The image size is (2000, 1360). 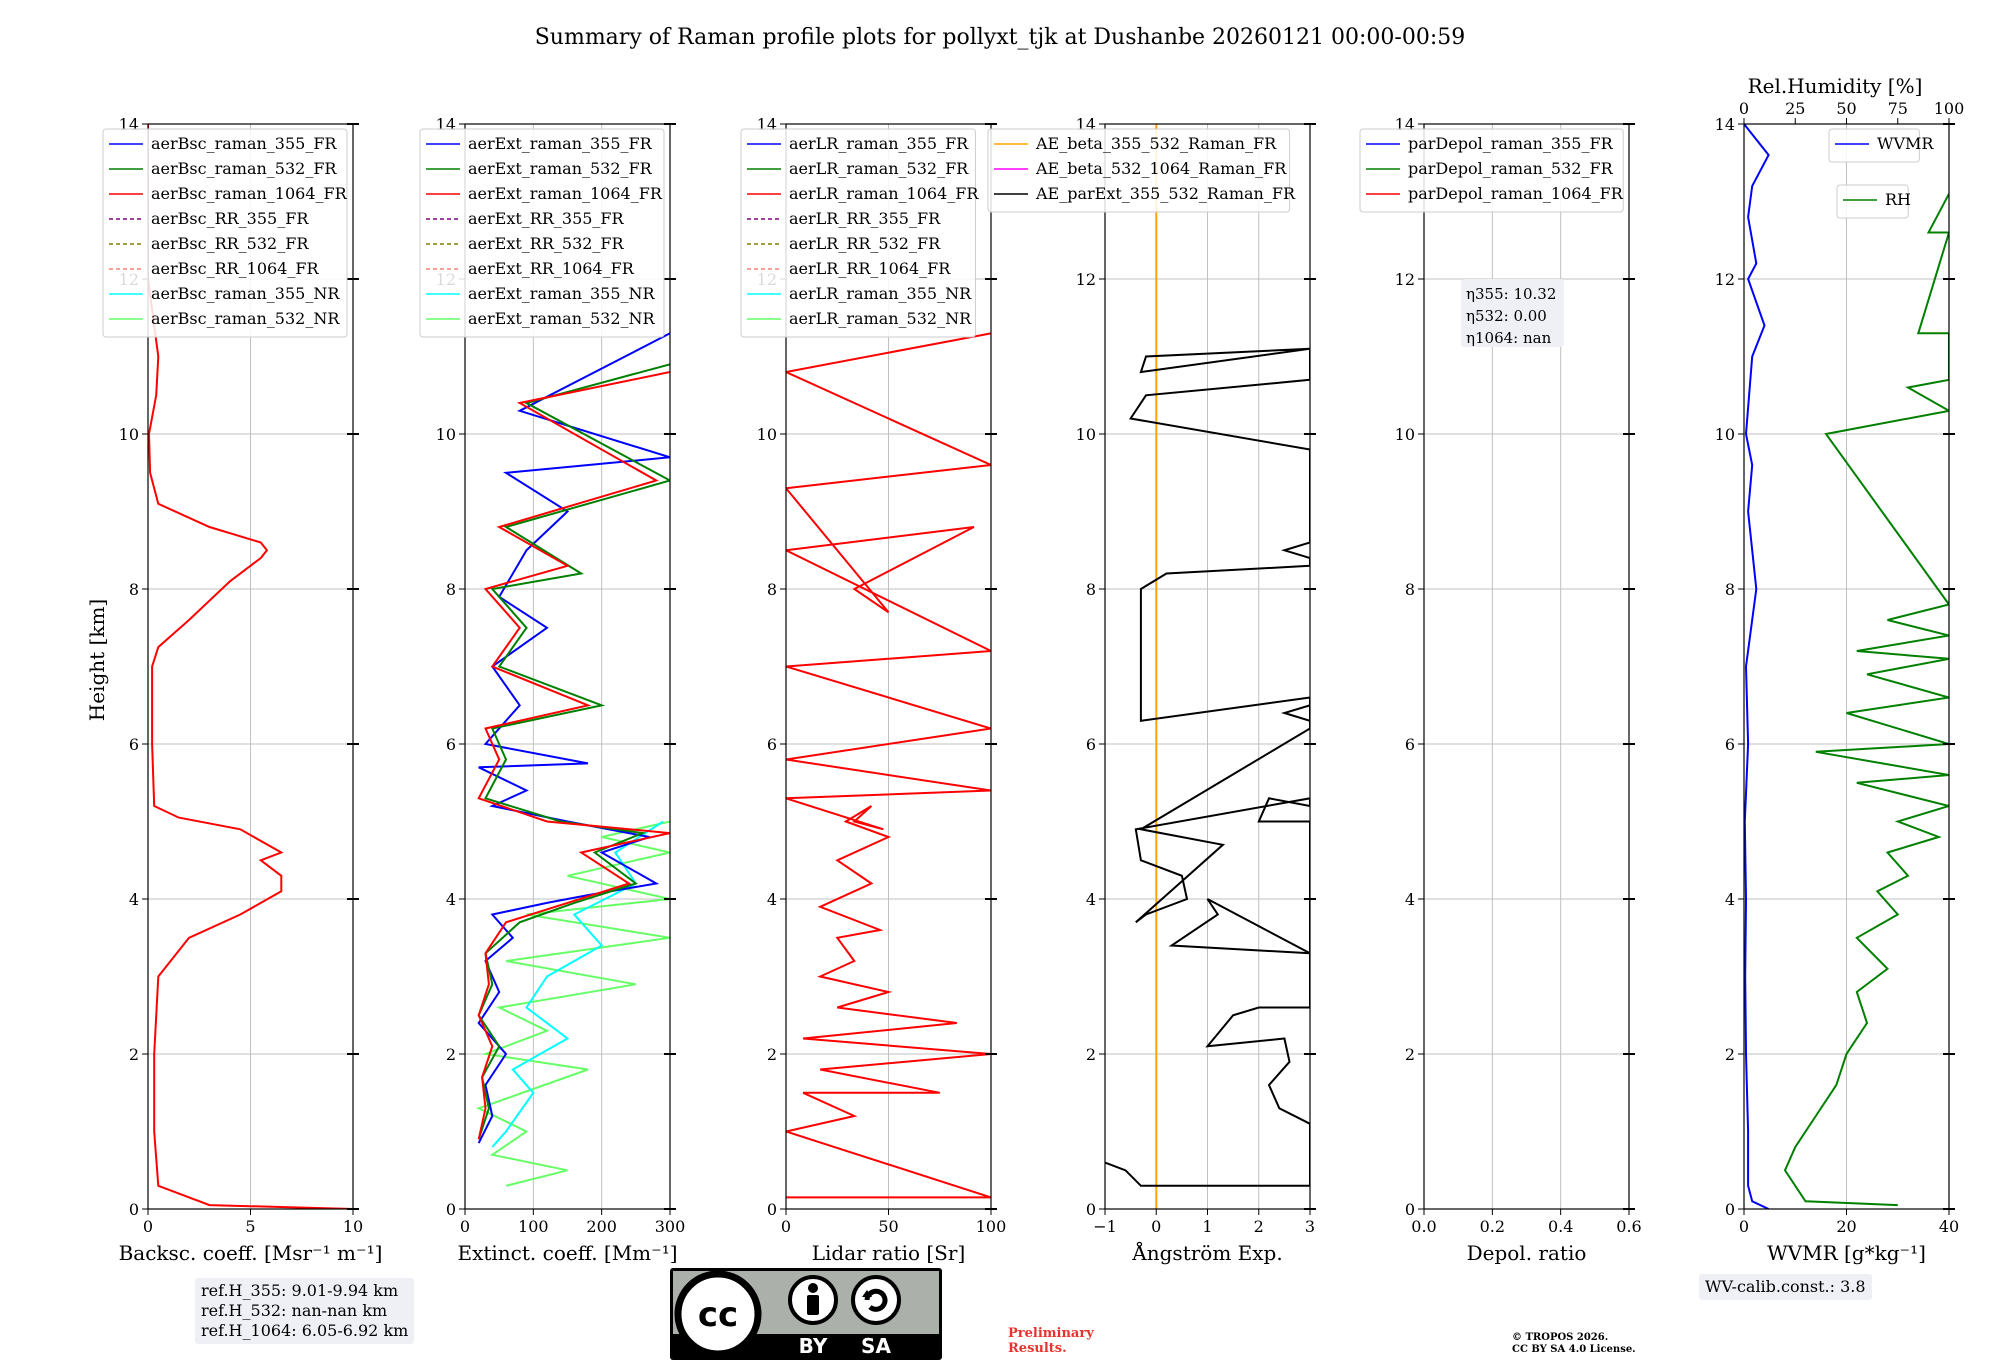 I want to click on wv-calib-box: WV-calib.const.: 3.8, so click(x=1785, y=1287).